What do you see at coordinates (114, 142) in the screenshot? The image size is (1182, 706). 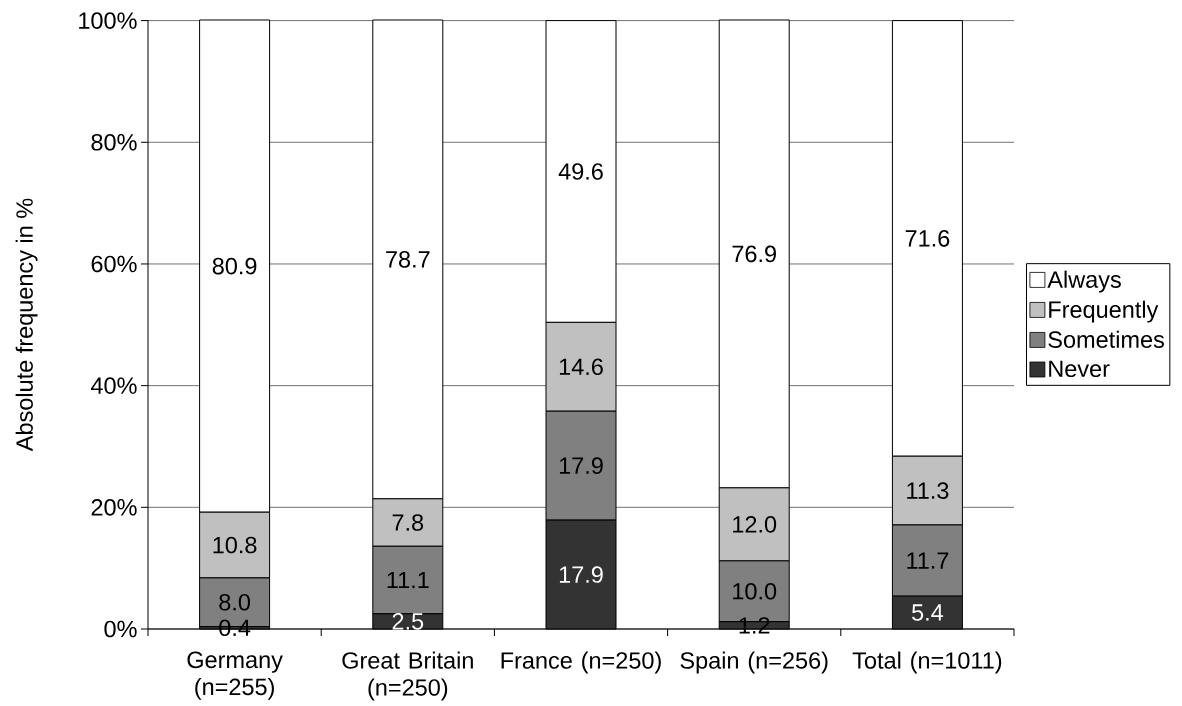 I see `y-tick-label: 80%` at bounding box center [114, 142].